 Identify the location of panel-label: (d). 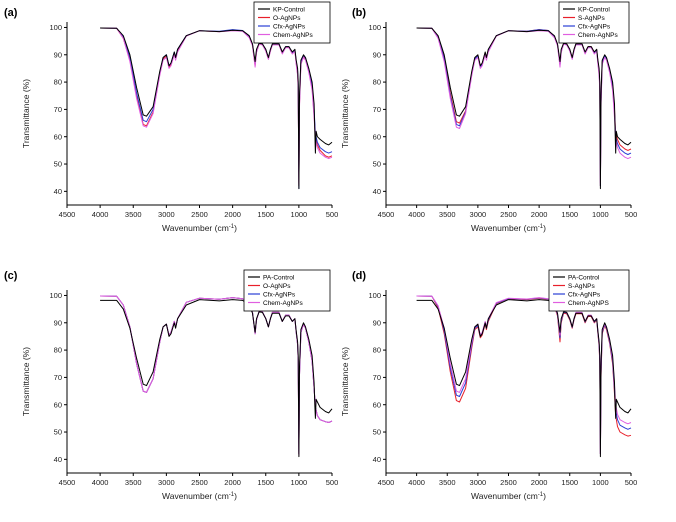
(359, 276).